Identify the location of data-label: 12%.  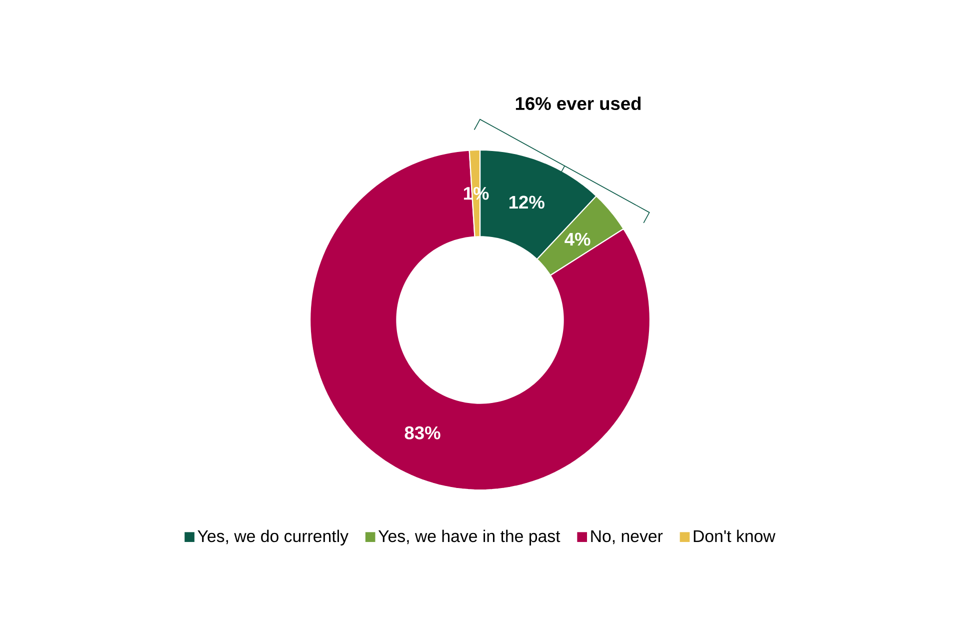
(526, 202).